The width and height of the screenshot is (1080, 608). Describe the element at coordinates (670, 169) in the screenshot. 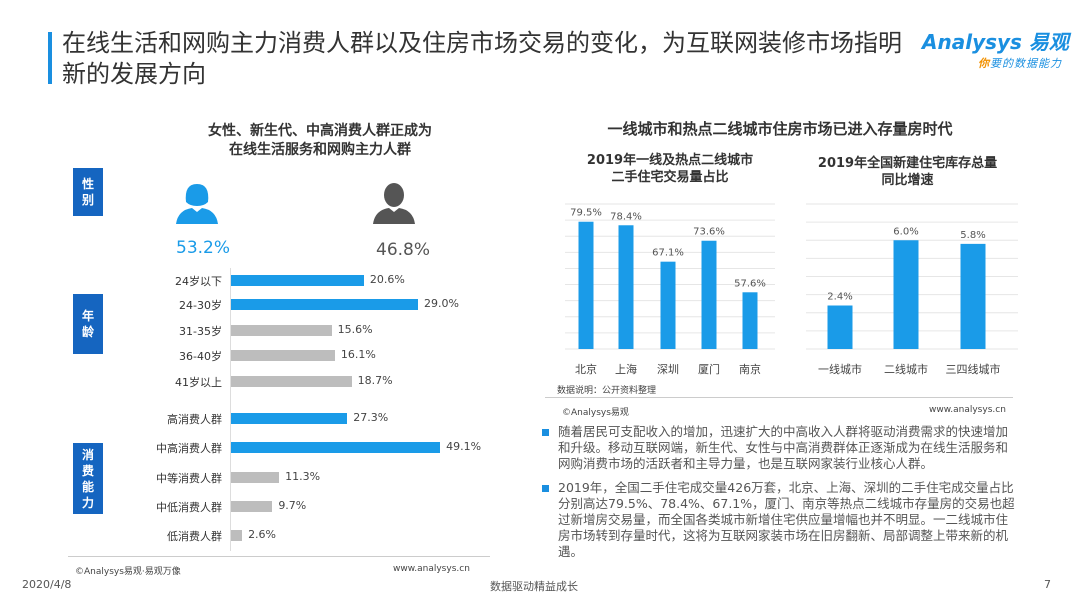

I see `chart1-title: 2019年一线及热点二线城市 二手住宅交易量占比` at that location.